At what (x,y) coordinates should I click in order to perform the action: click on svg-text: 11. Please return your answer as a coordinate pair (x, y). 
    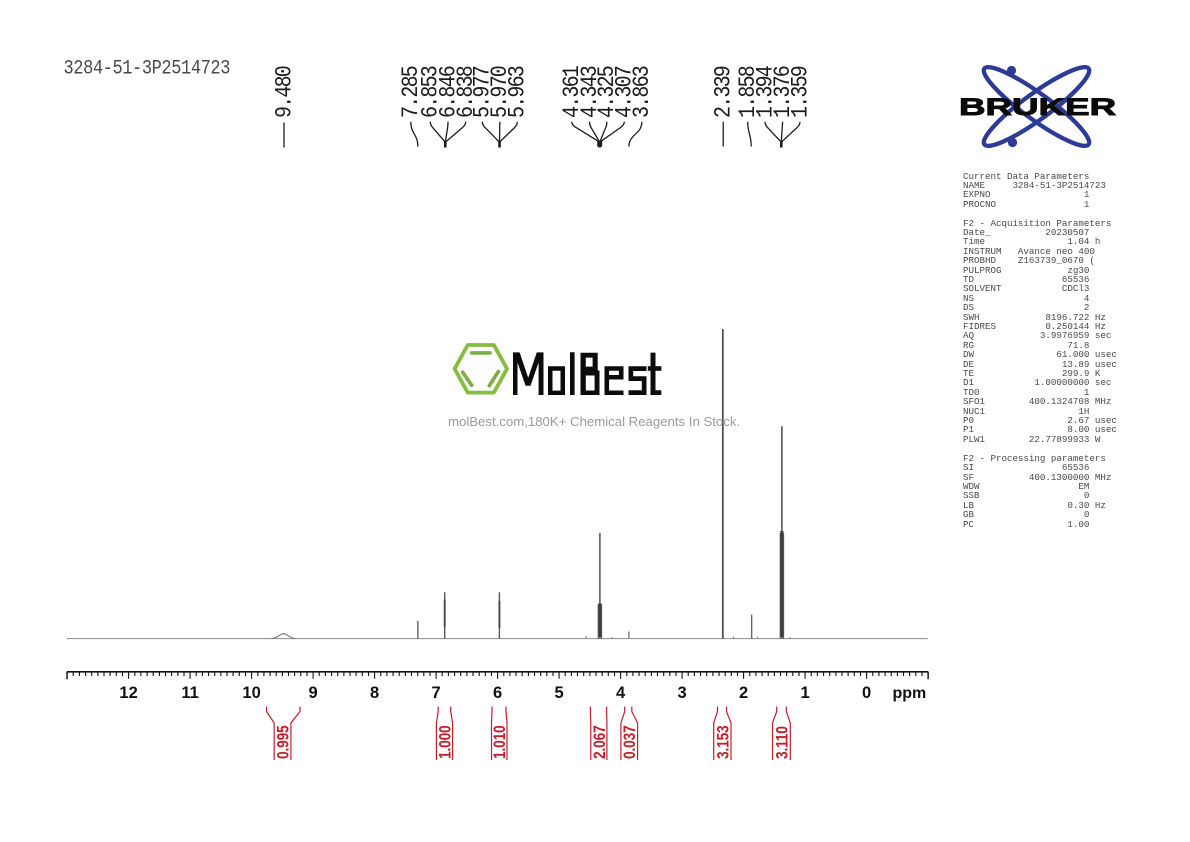
    Looking at the image, I should click on (189, 693).